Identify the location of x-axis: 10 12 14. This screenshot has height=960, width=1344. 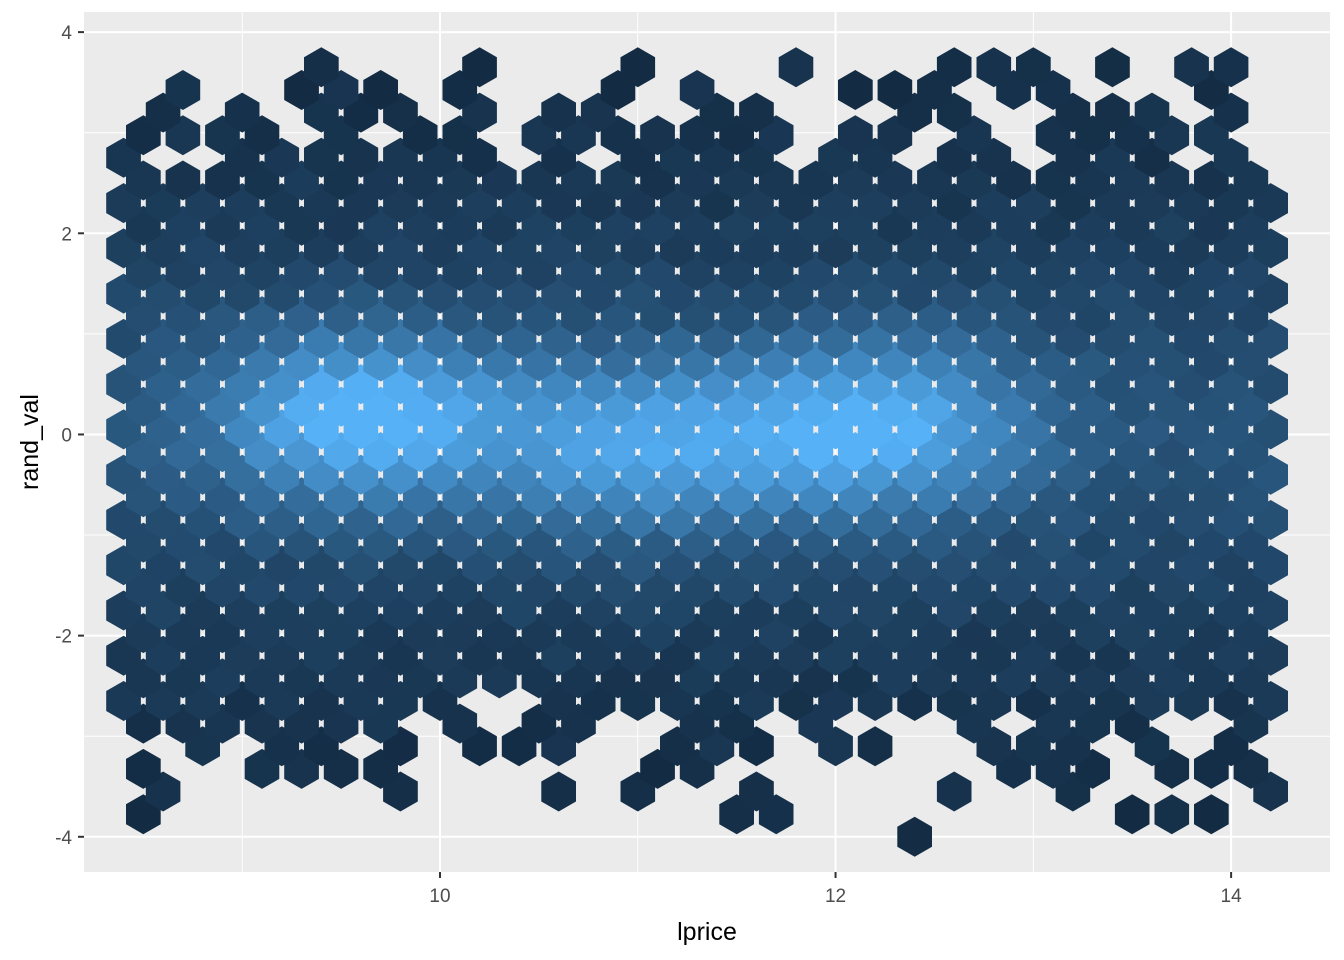
(835, 889).